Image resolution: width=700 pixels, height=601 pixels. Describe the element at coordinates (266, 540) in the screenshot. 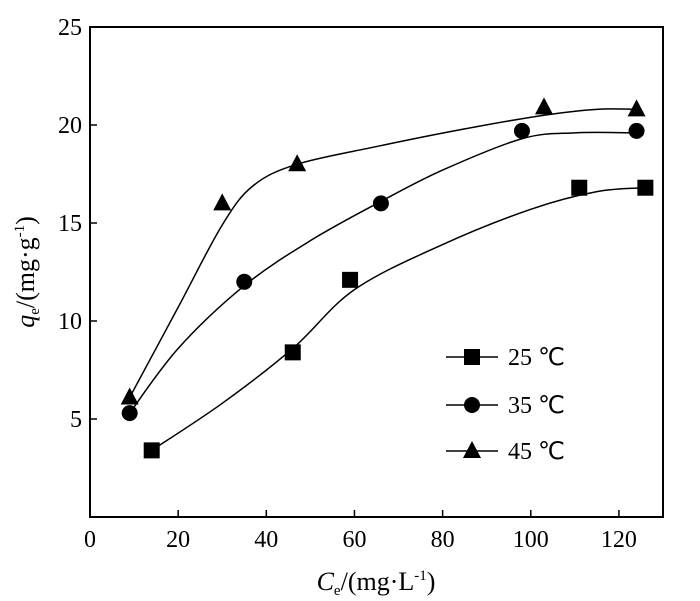

I see `x-tick-label: 40` at that location.